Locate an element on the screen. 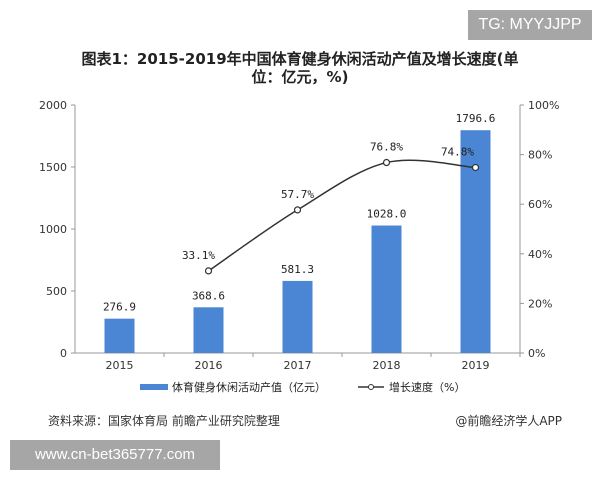 Image resolution: width=600 pixels, height=480 pixels. legend-bar-swatch is located at coordinates (154, 387).